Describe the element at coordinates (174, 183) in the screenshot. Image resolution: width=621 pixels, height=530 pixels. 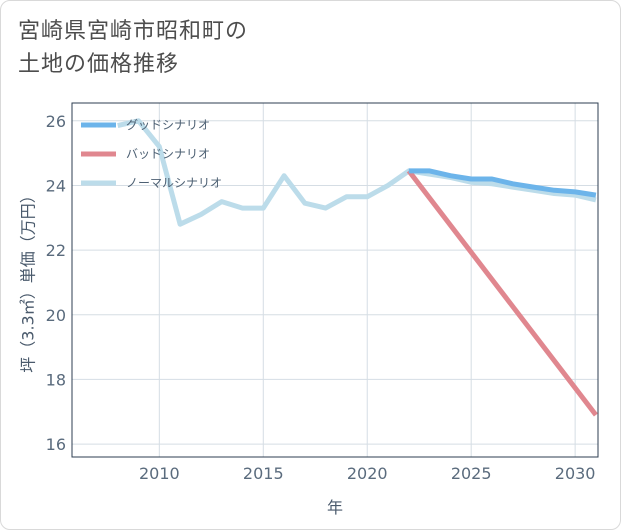
I see `normal-scenario-legend-label: ノーマルシナリオ` at that location.